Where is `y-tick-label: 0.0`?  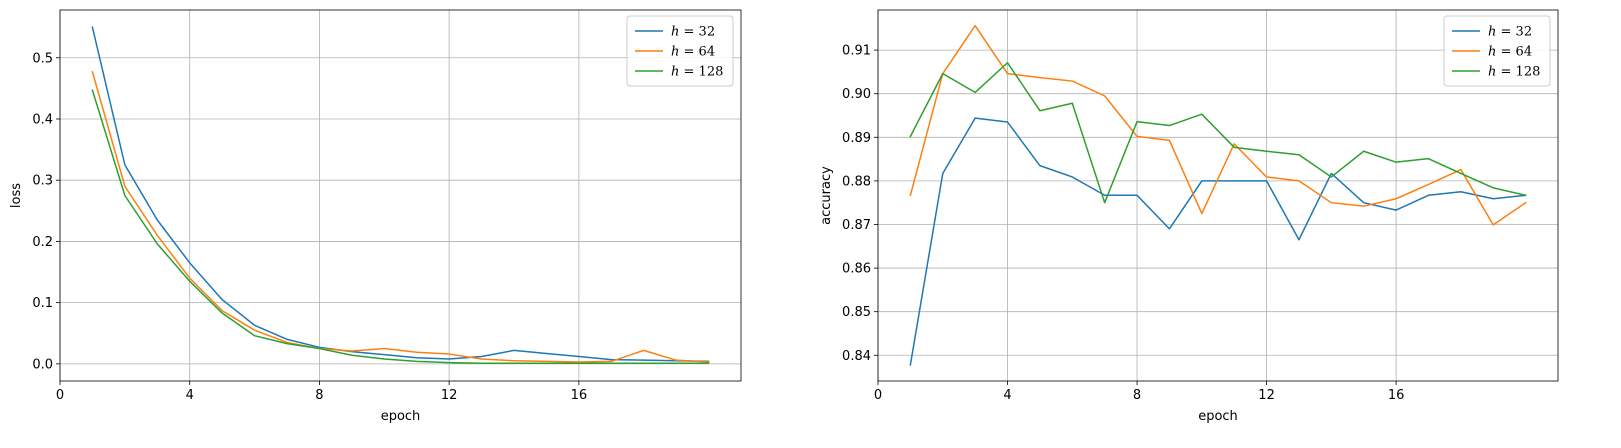 y-tick-label: 0.0 is located at coordinates (42, 364).